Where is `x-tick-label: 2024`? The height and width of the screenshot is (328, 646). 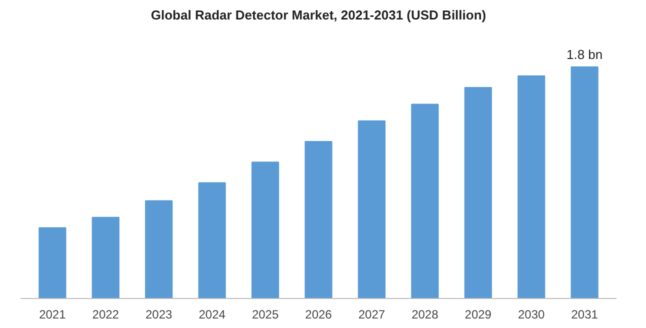 x-tick-label: 2024 is located at coordinates (212, 315).